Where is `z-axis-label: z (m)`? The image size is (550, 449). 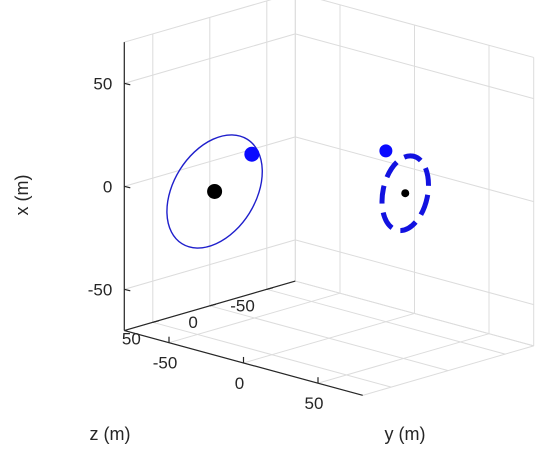
z-axis-label: z (m) is located at coordinates (110, 434).